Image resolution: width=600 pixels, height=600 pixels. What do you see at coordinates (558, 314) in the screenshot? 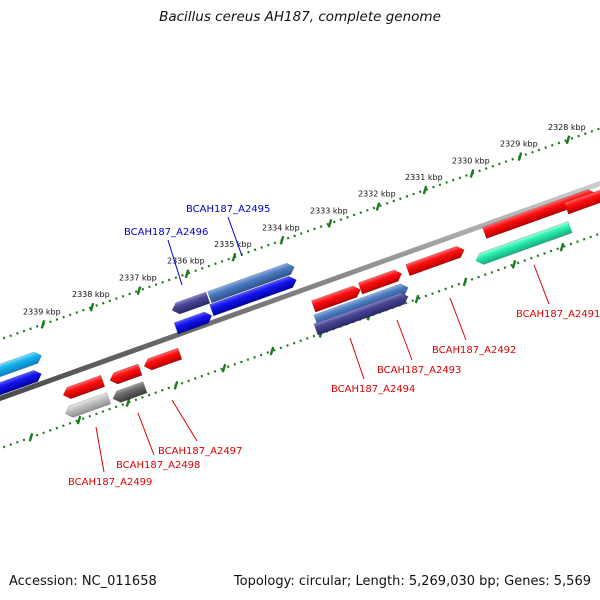
I see `gene-label: BCAH187_A2491` at bounding box center [558, 314].